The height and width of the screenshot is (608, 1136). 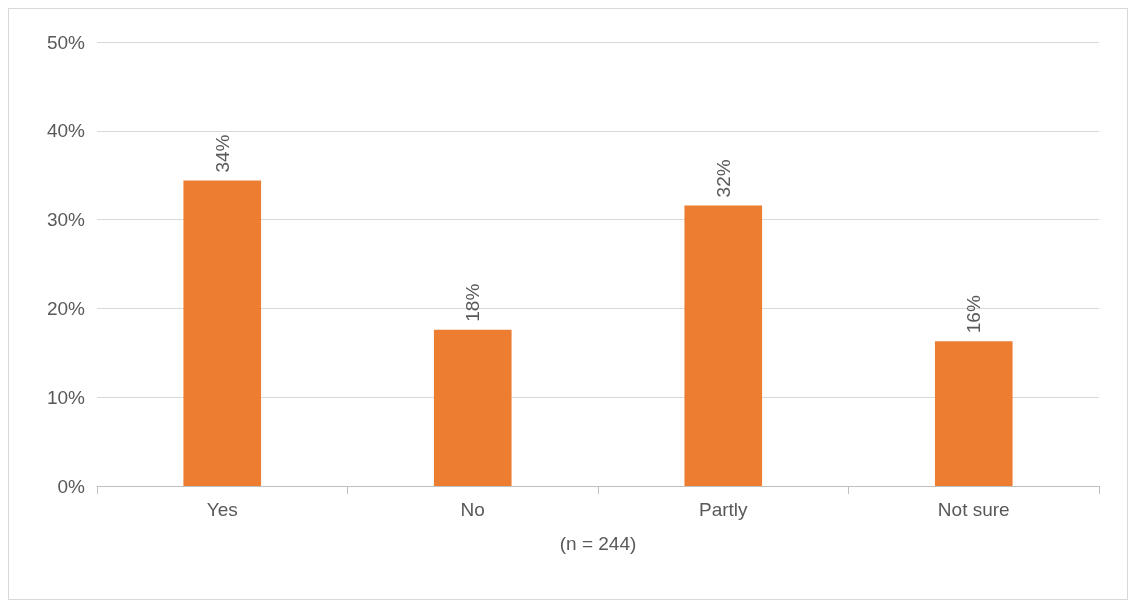 What do you see at coordinates (723, 178) in the screenshot?
I see `data-label: 32%` at bounding box center [723, 178].